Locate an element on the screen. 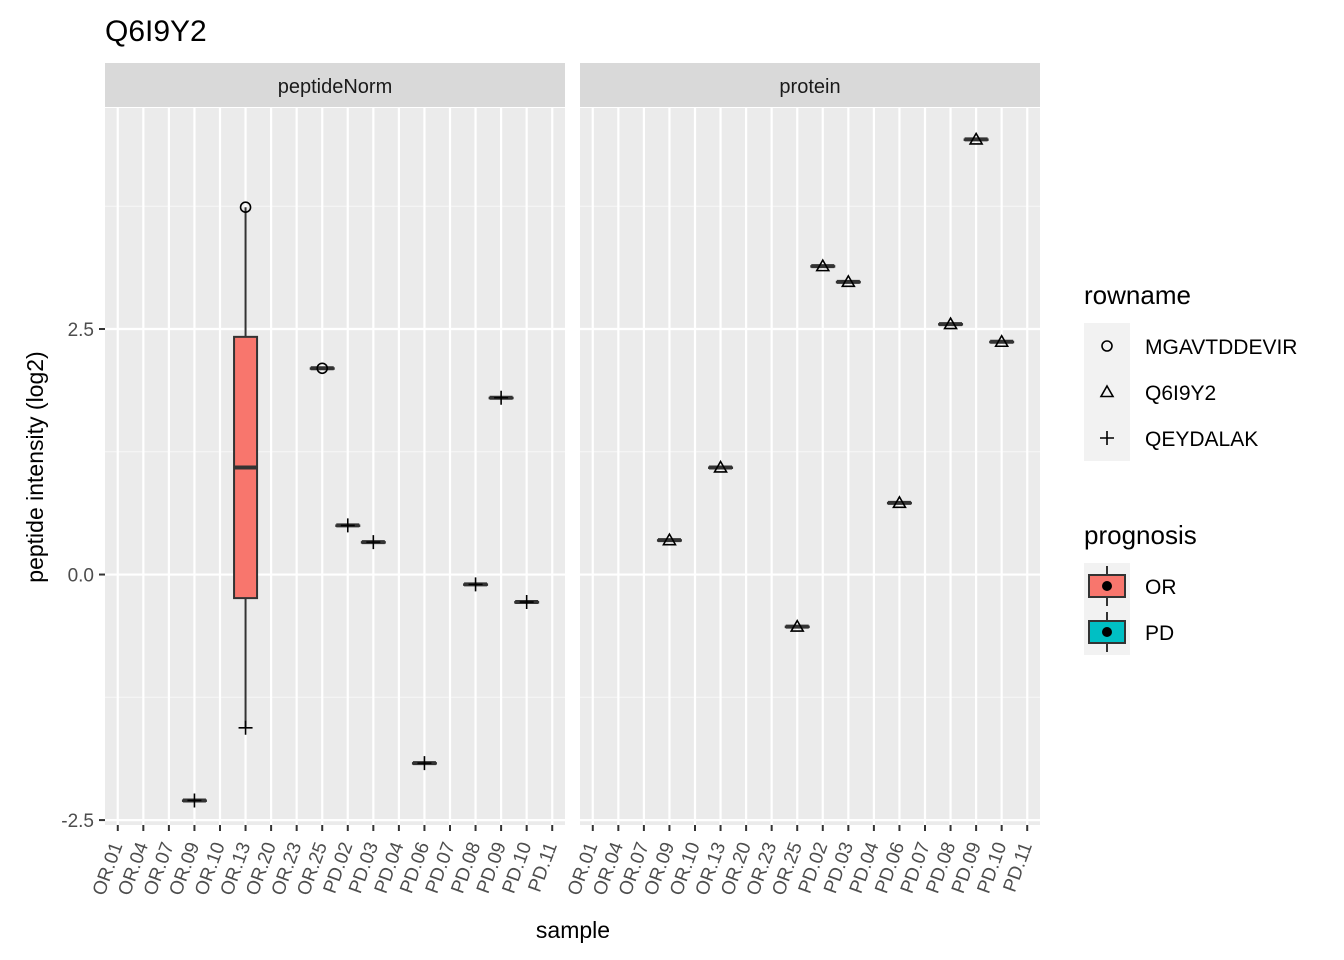  strip-label: protein is located at coordinates (809, 87).